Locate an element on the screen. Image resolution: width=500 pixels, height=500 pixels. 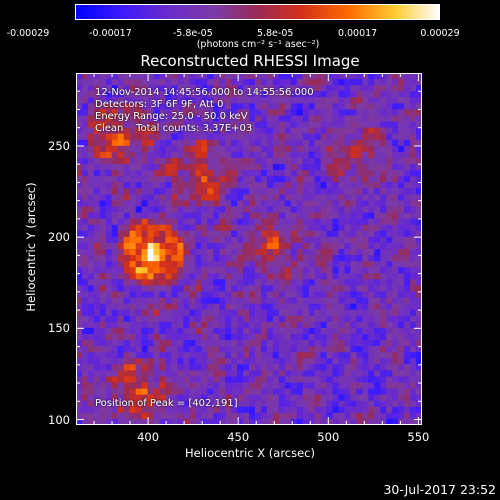
clean-annotation: Clean Total counts: 3.37E+03 is located at coordinates (174, 128).